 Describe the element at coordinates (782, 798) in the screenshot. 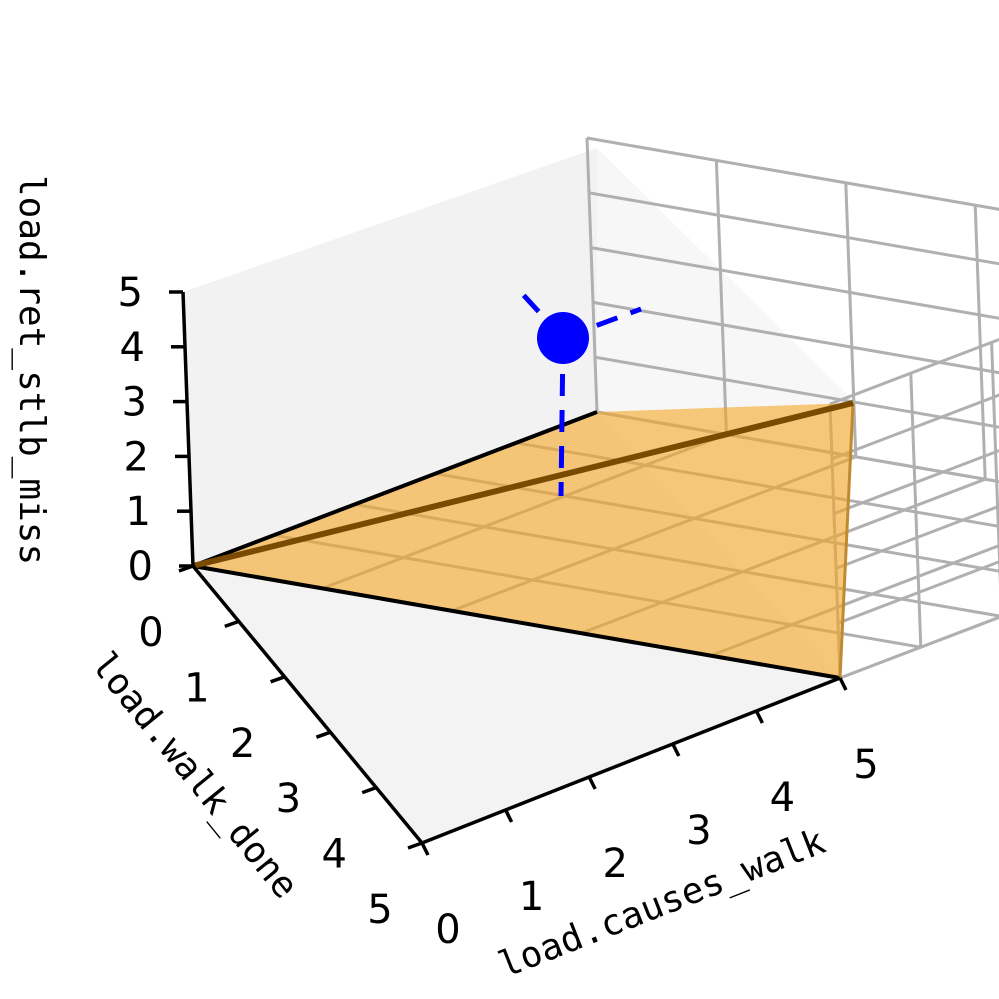

I see `x-tick-label: 4` at that location.